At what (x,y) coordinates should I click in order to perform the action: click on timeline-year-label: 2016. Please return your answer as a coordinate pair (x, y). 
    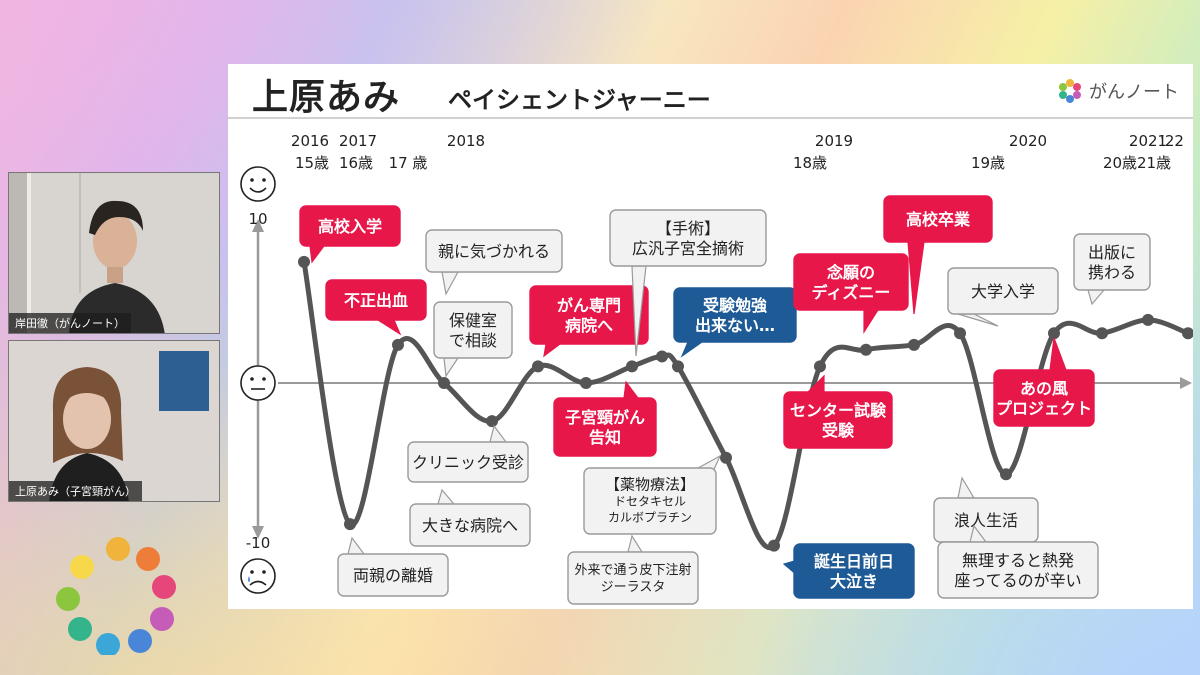
    Looking at the image, I should click on (310, 141).